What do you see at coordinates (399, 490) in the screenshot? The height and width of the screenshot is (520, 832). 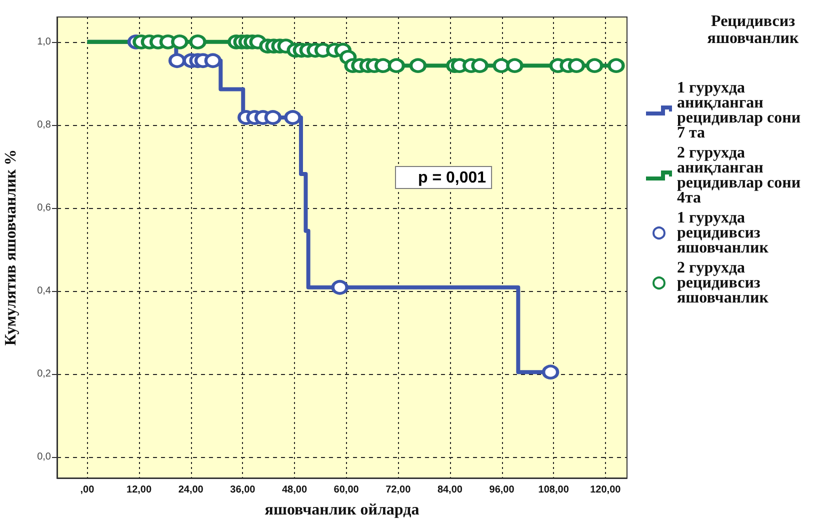 I see `x-tick-label: 72,00` at bounding box center [399, 490].